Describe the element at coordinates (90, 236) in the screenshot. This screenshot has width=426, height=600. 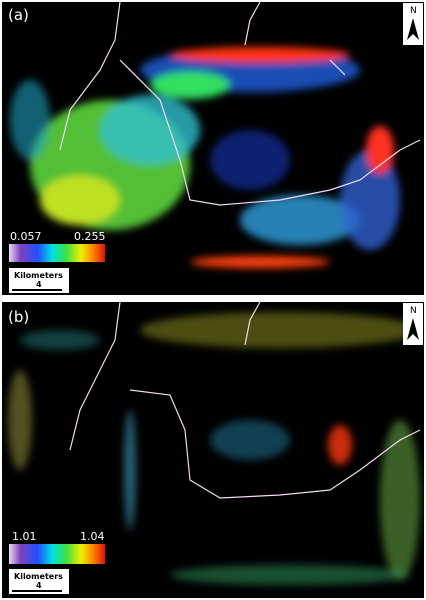
I see `colorbar-max: 0.255` at that location.